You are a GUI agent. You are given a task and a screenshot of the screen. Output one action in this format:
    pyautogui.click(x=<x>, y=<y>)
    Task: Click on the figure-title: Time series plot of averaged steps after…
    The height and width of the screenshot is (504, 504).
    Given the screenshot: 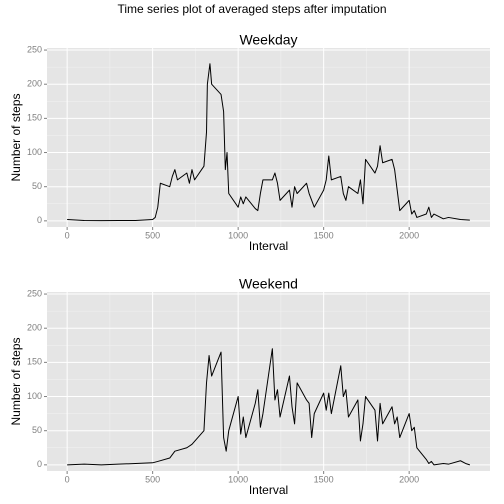 What is the action you would take?
    pyautogui.click(x=251, y=9)
    